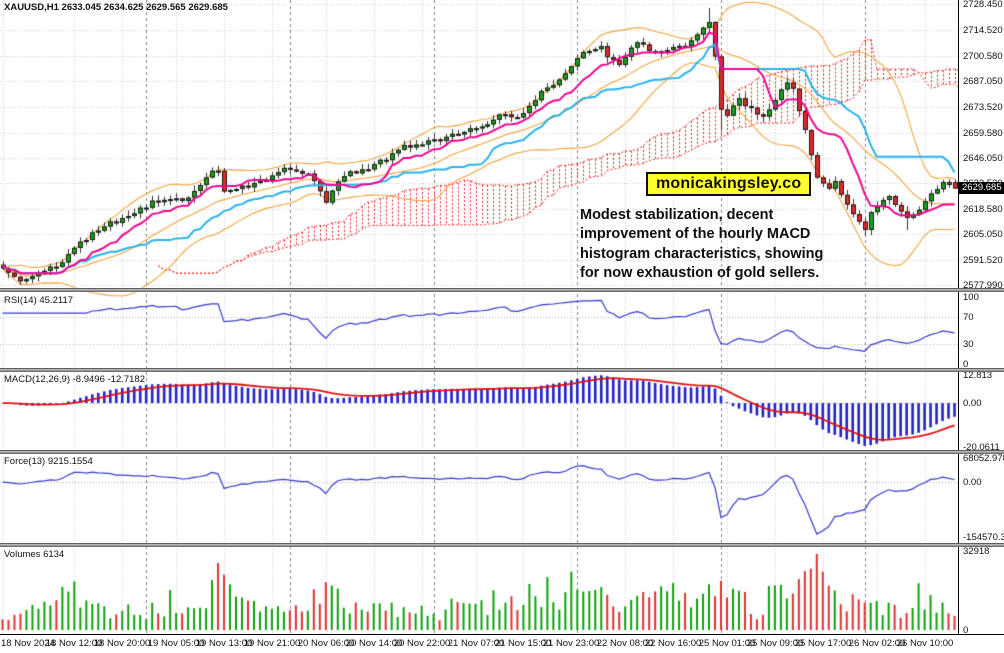  I want to click on time-axis-tick: 18 Nov 2024, so click(28, 643).